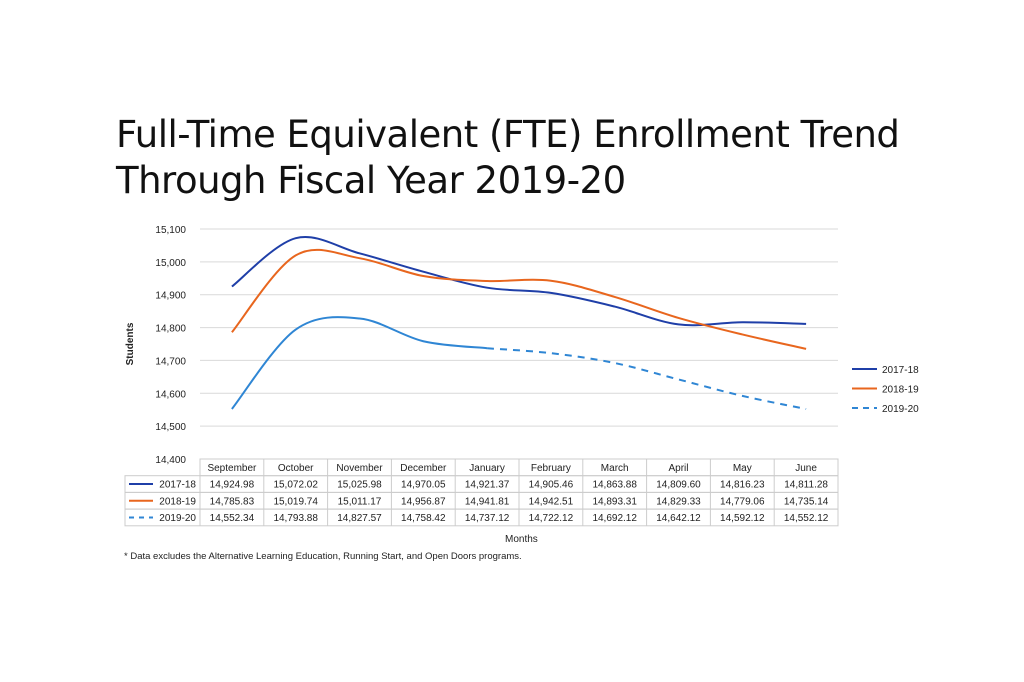 This screenshot has height=682, width=1024. What do you see at coordinates (170, 427) in the screenshot?
I see `y-tick-label: 14,500` at bounding box center [170, 427].